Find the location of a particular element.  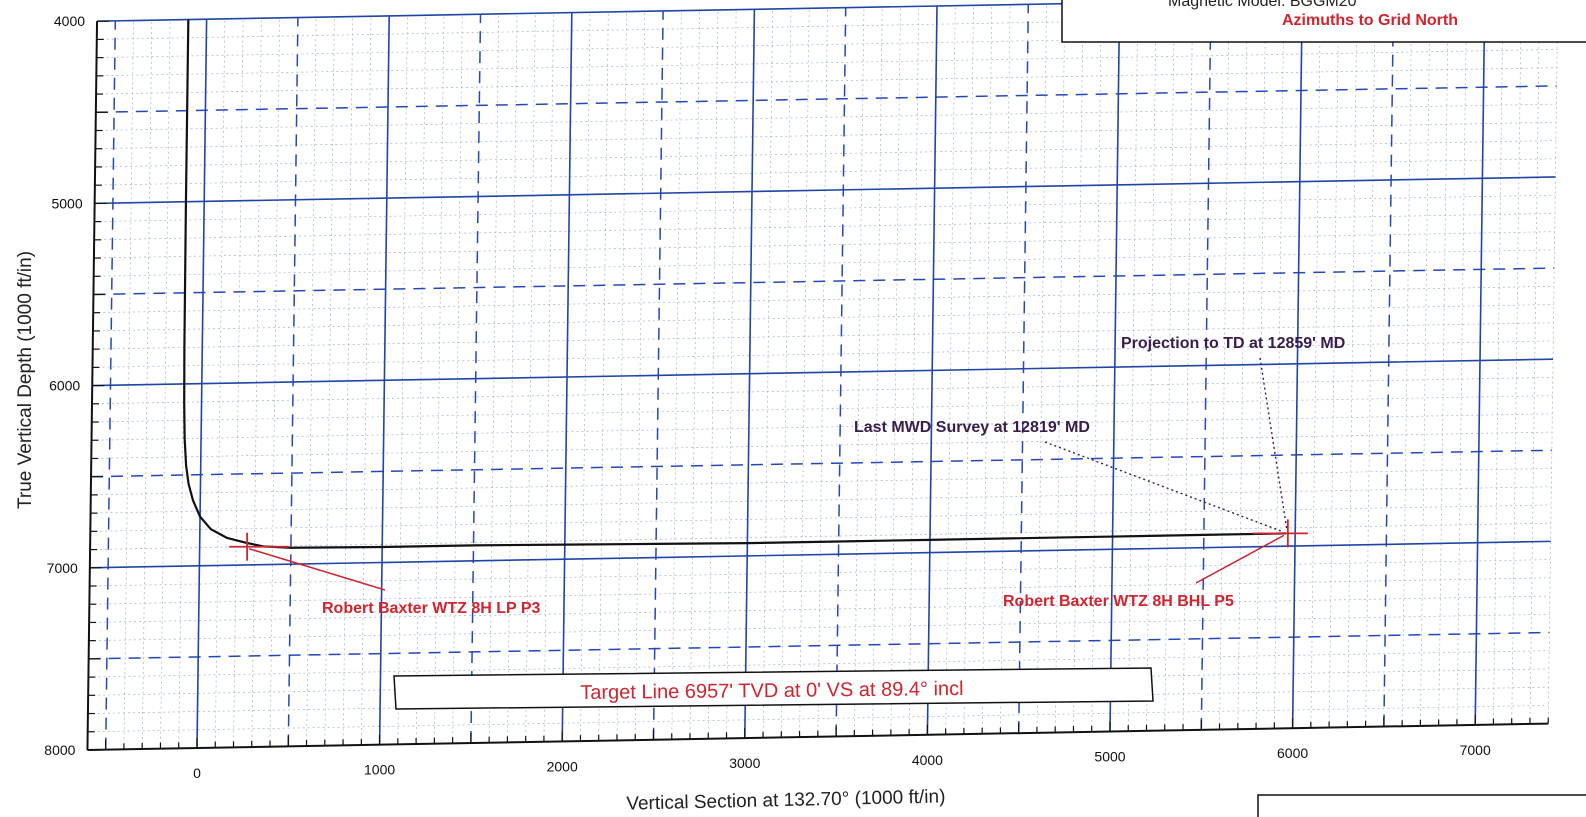

last-mwd-label: Last MWD Survey at 12819' MD is located at coordinates (972, 427).